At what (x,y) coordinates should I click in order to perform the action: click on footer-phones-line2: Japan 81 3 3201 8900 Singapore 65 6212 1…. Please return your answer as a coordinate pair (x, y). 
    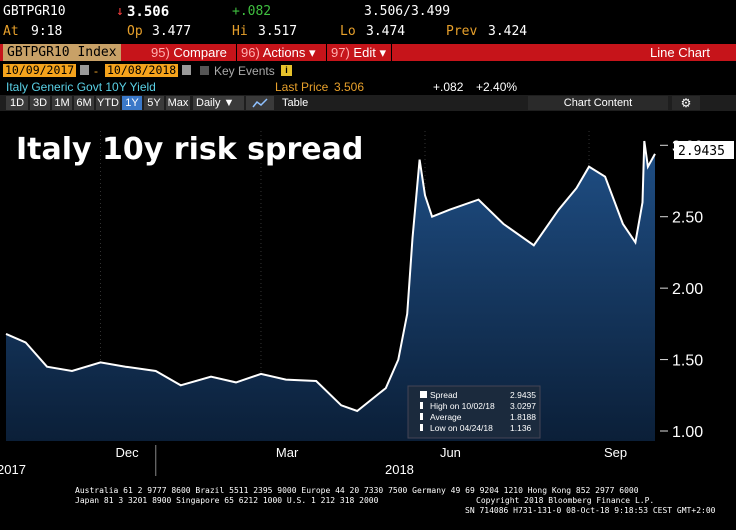
    Looking at the image, I should click on (227, 500).